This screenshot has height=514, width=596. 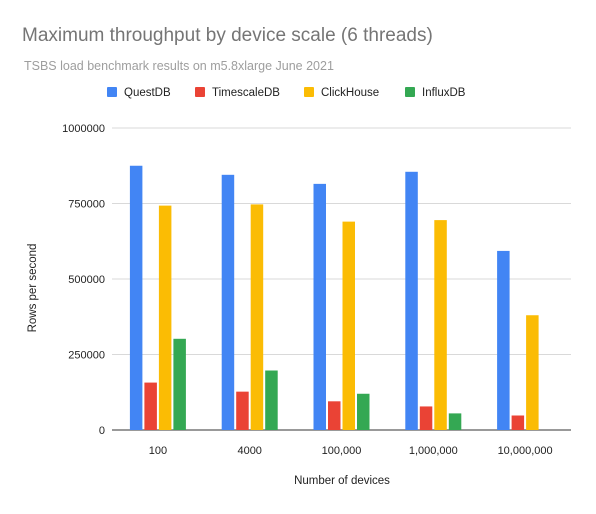 What do you see at coordinates (433, 451) in the screenshot?
I see `x-tick-label: 1,000,000` at bounding box center [433, 451].